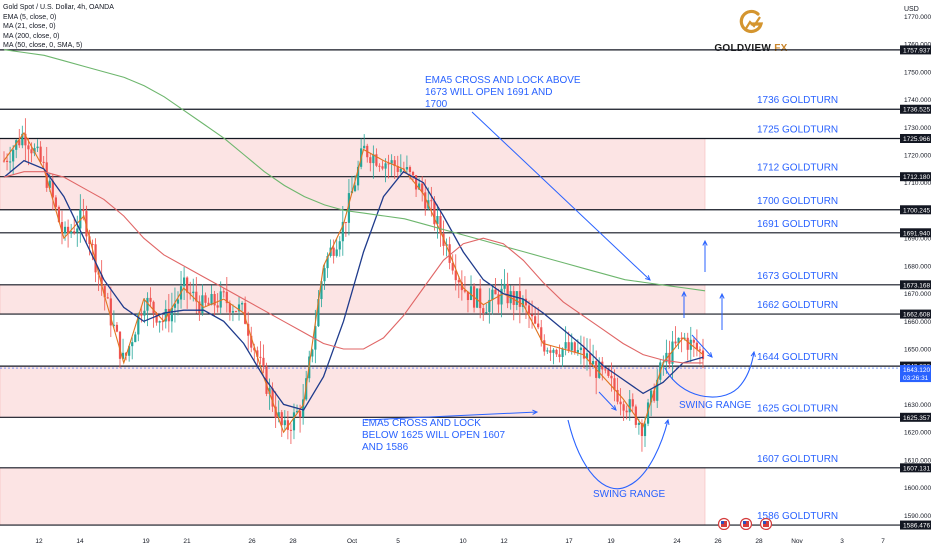  I want to click on indicator-ma200-label: MA (200, close, 0), so click(31, 36).